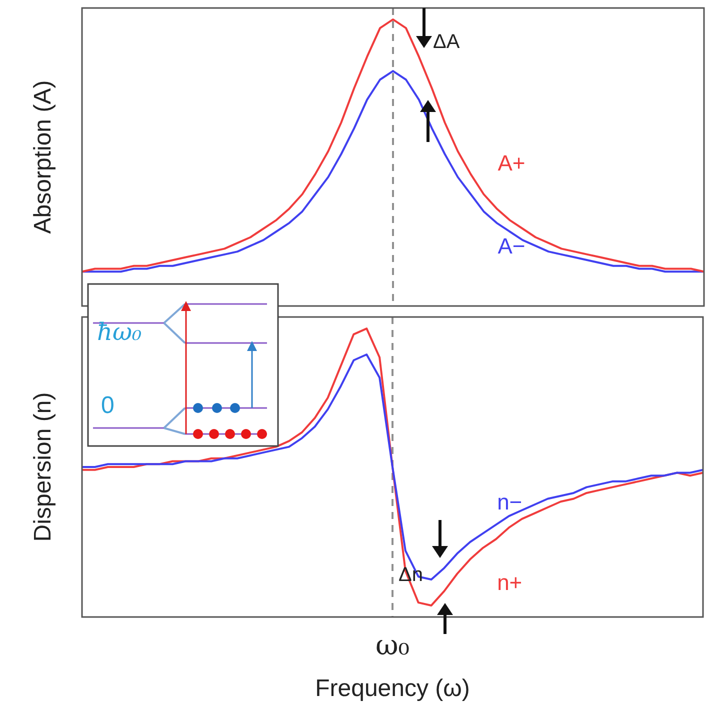  I want to click on x-axis-title: Frequency (ω), so click(392, 688).